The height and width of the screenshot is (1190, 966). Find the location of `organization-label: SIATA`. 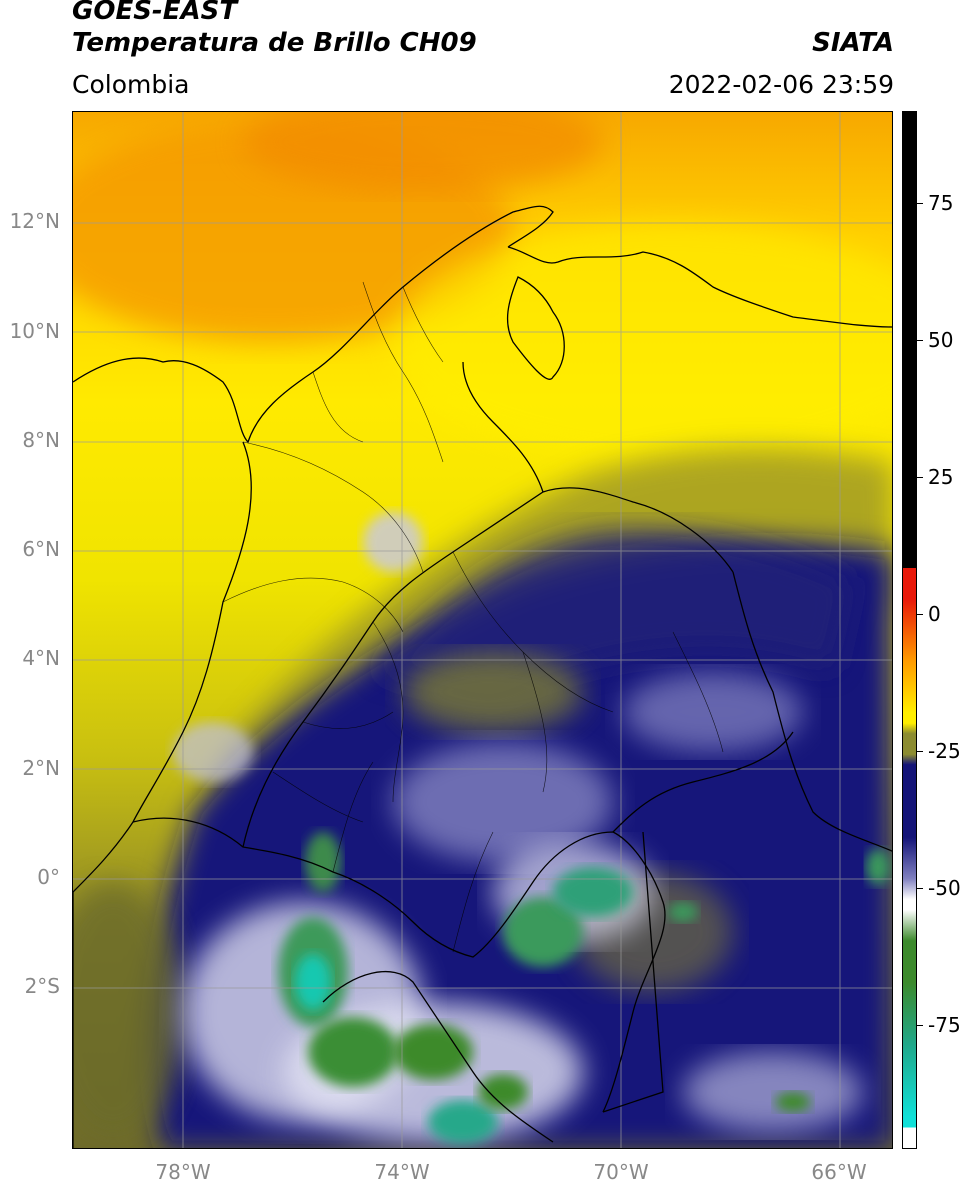

organization-label: SIATA is located at coordinates (853, 43).